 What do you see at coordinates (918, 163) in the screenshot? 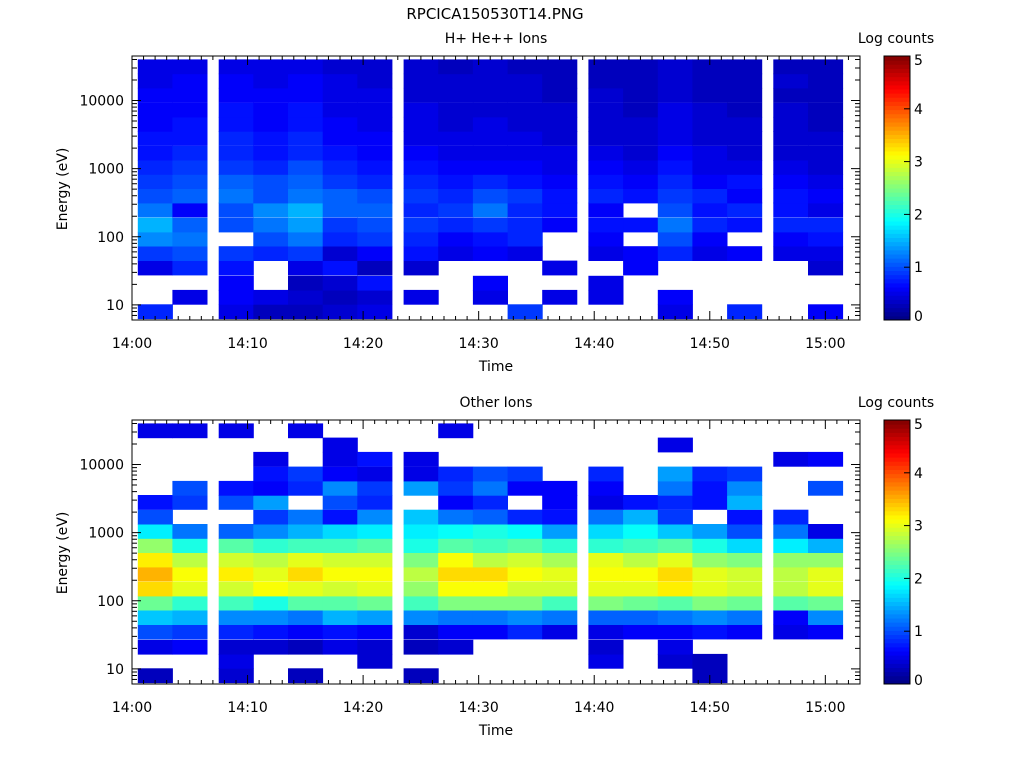
I see `colorbar-tick-label: 3` at bounding box center [918, 163].